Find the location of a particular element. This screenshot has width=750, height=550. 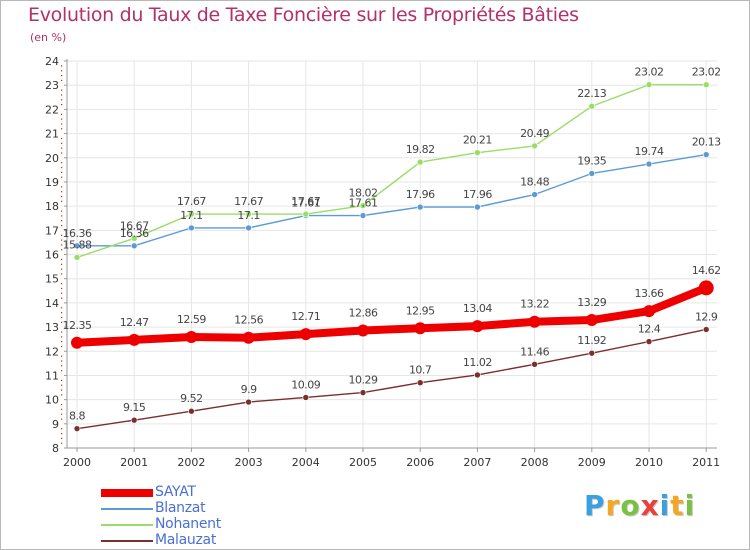

legend-label: Blanzat is located at coordinates (180, 508).